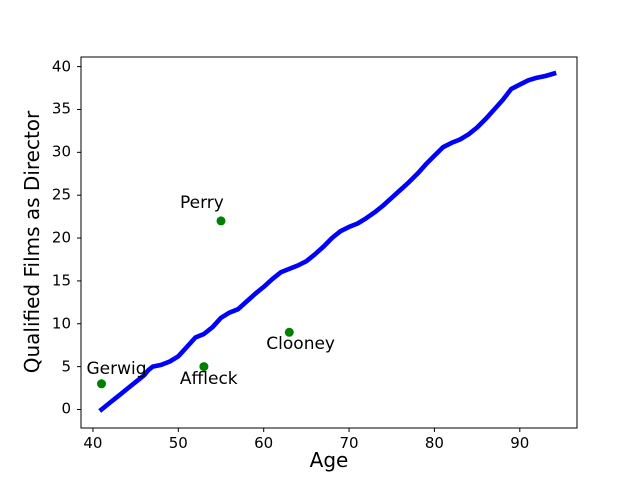  What do you see at coordinates (66, 408) in the screenshot?
I see `y-tick-label: 0` at bounding box center [66, 408].